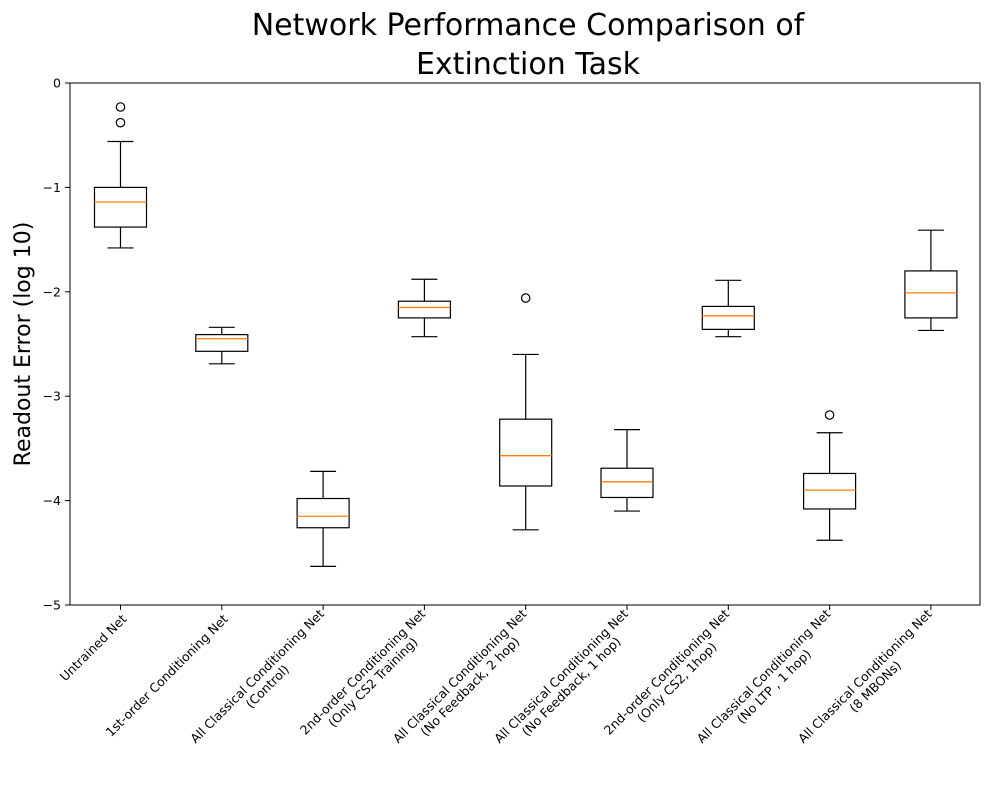  Describe the element at coordinates (528, 64) in the screenshot. I see `chart-title-line-2: Extinction Task` at that location.